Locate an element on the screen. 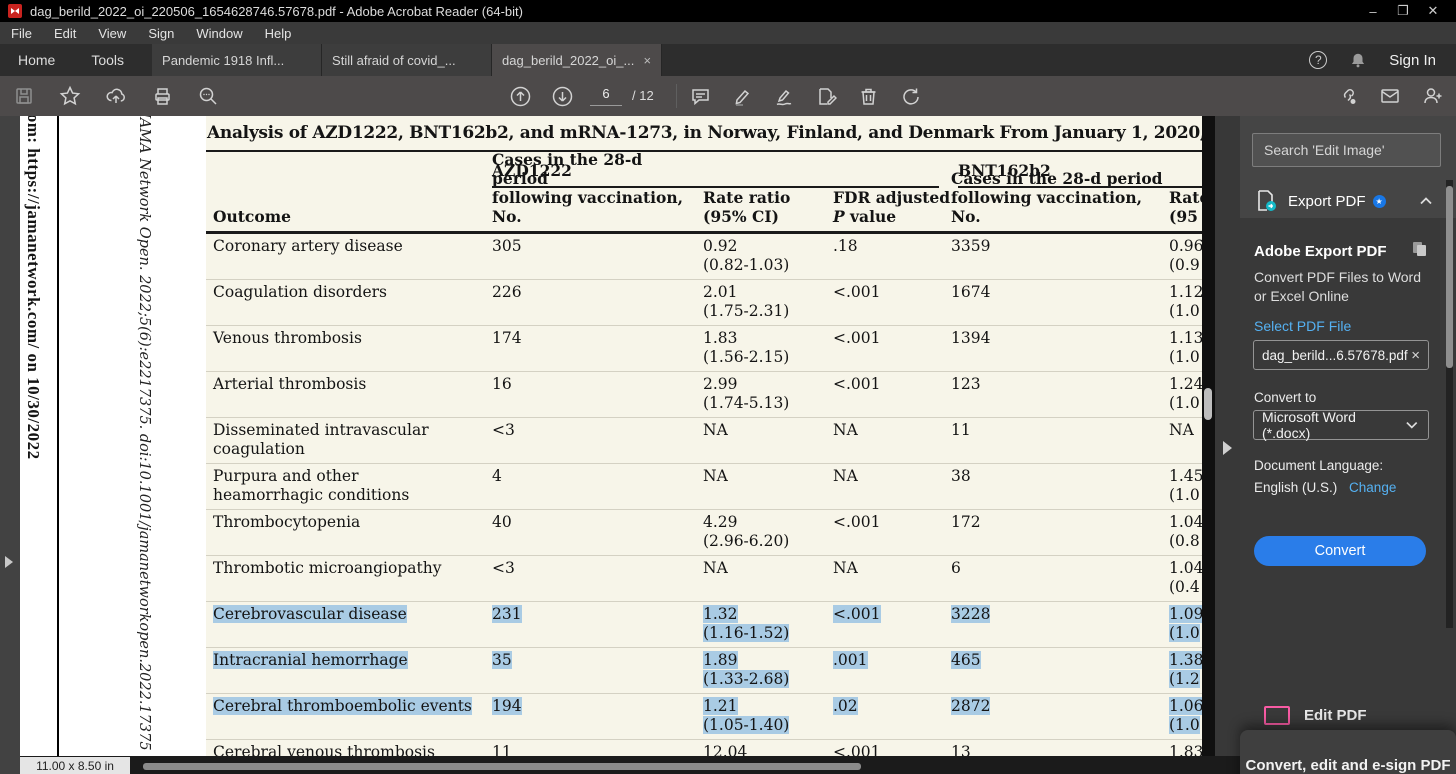  col-header-rate-azd: Rate ratio (95% CI) is located at coordinates (747, 207).